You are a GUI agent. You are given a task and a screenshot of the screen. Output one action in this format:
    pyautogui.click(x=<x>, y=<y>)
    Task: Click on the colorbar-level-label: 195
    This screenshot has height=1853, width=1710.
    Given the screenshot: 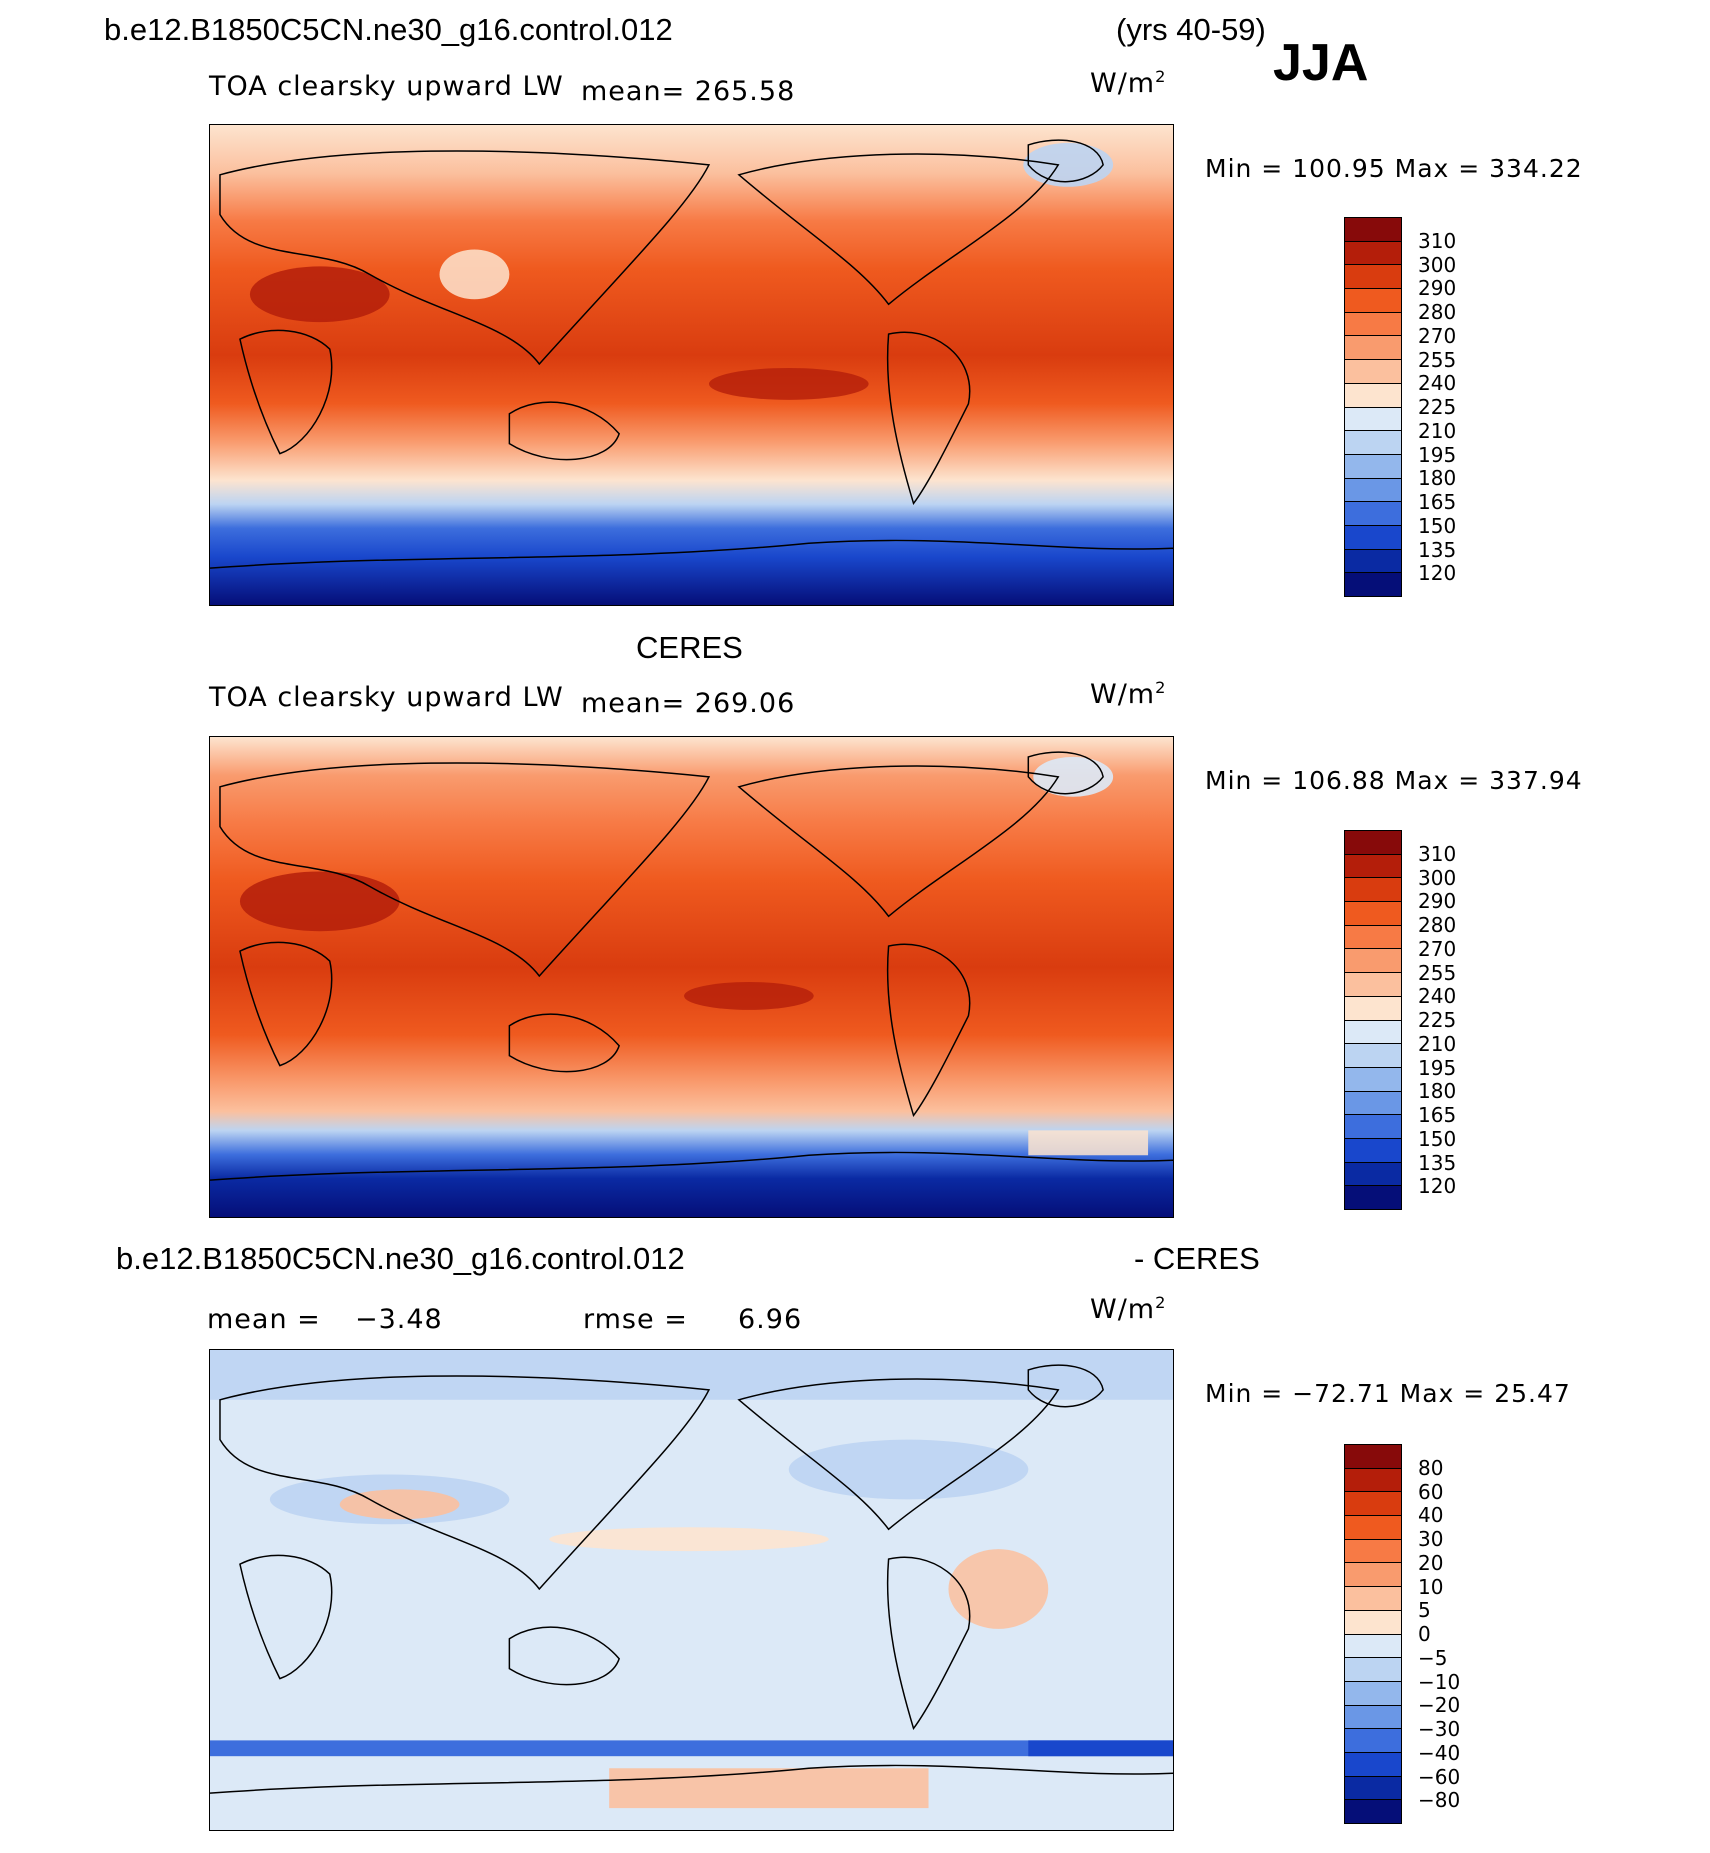 What is the action you would take?
    pyautogui.click(x=1437, y=1067)
    